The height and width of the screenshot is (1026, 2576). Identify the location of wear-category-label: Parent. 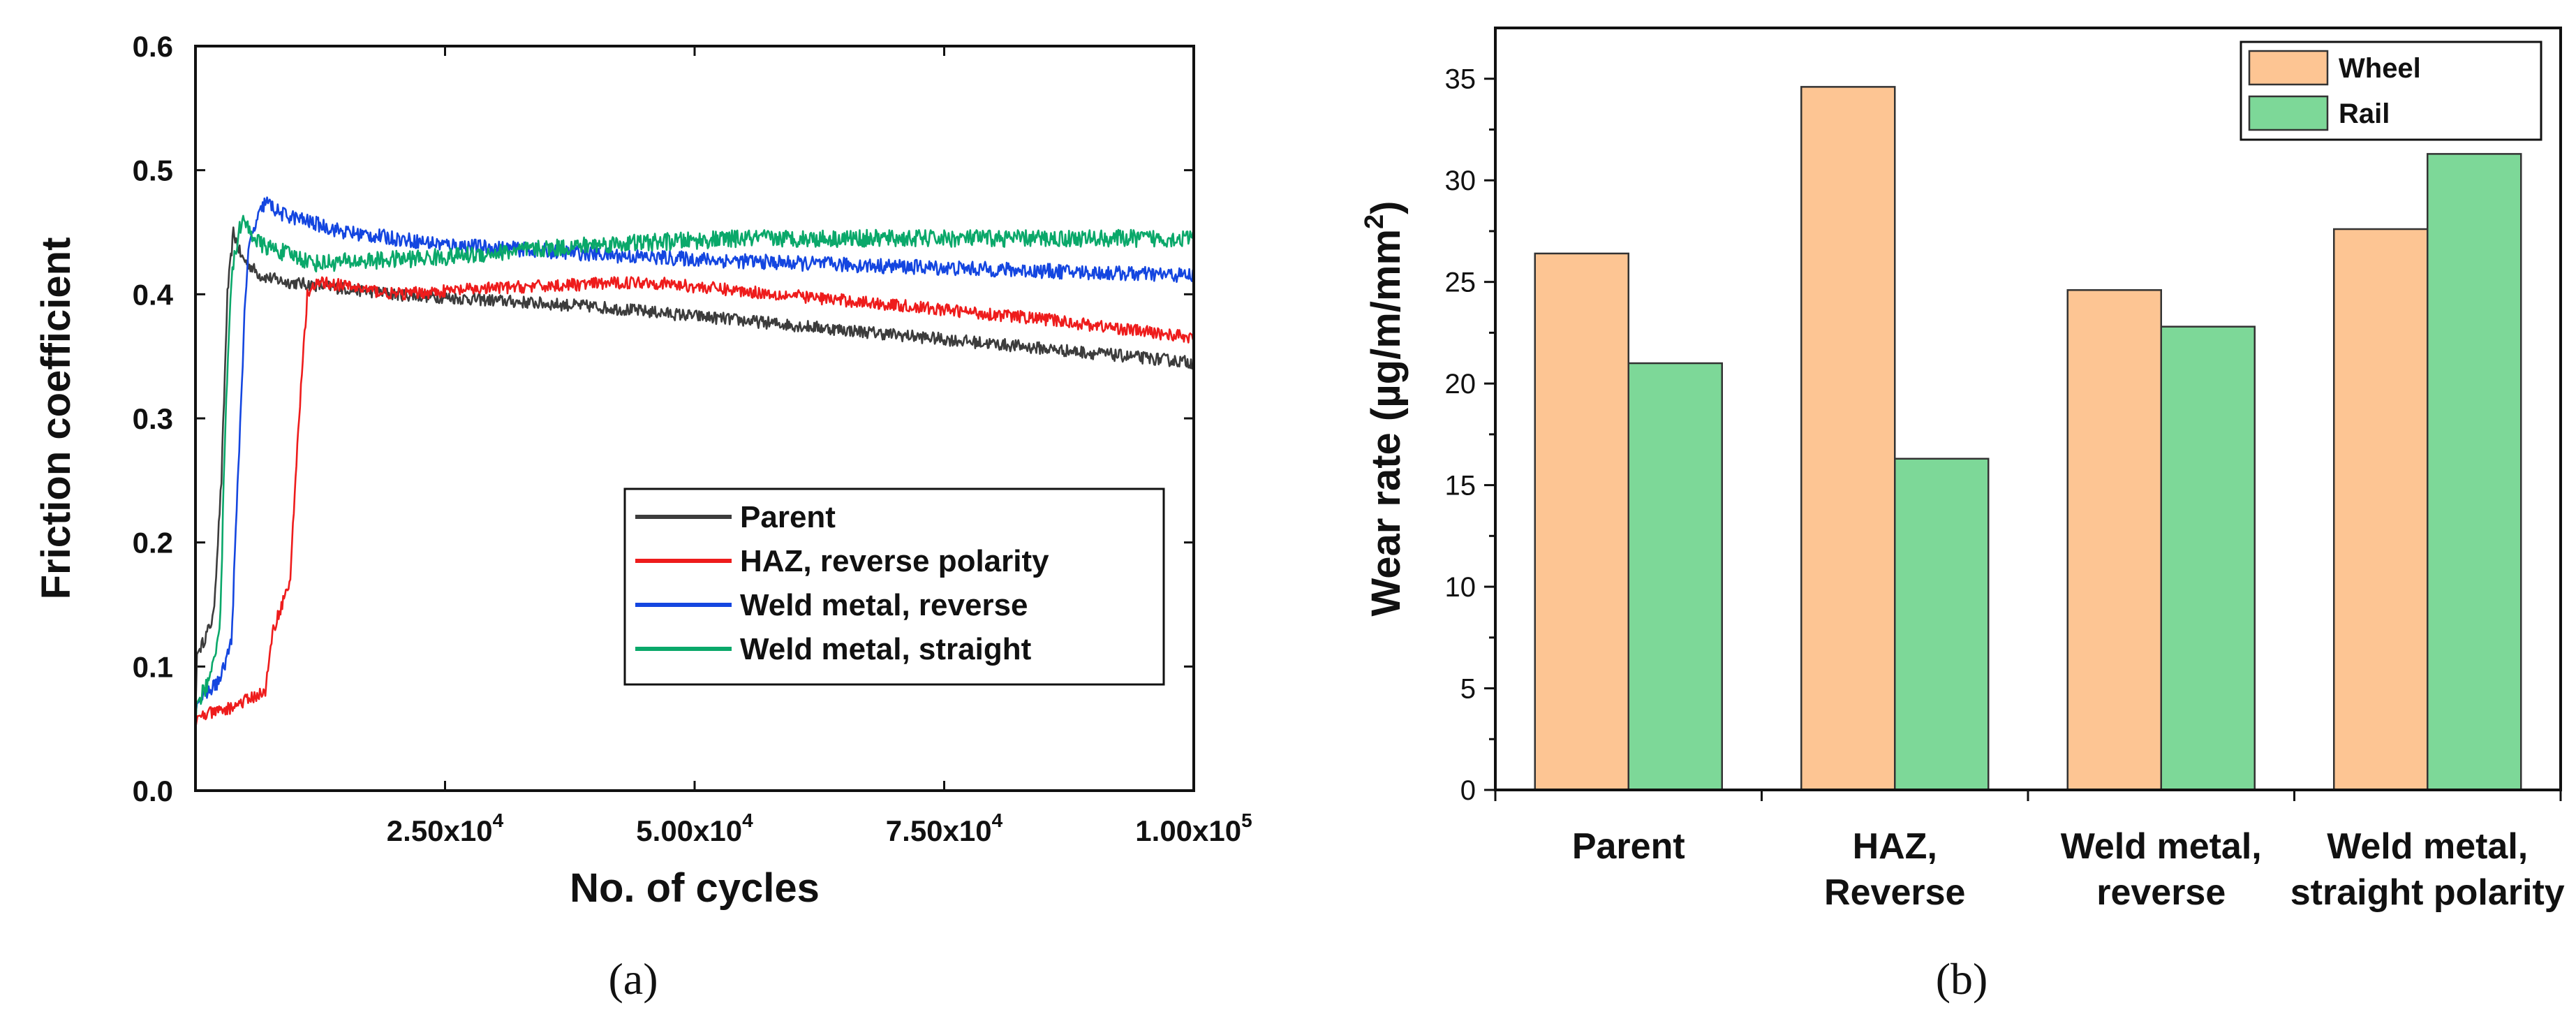
(1628, 847).